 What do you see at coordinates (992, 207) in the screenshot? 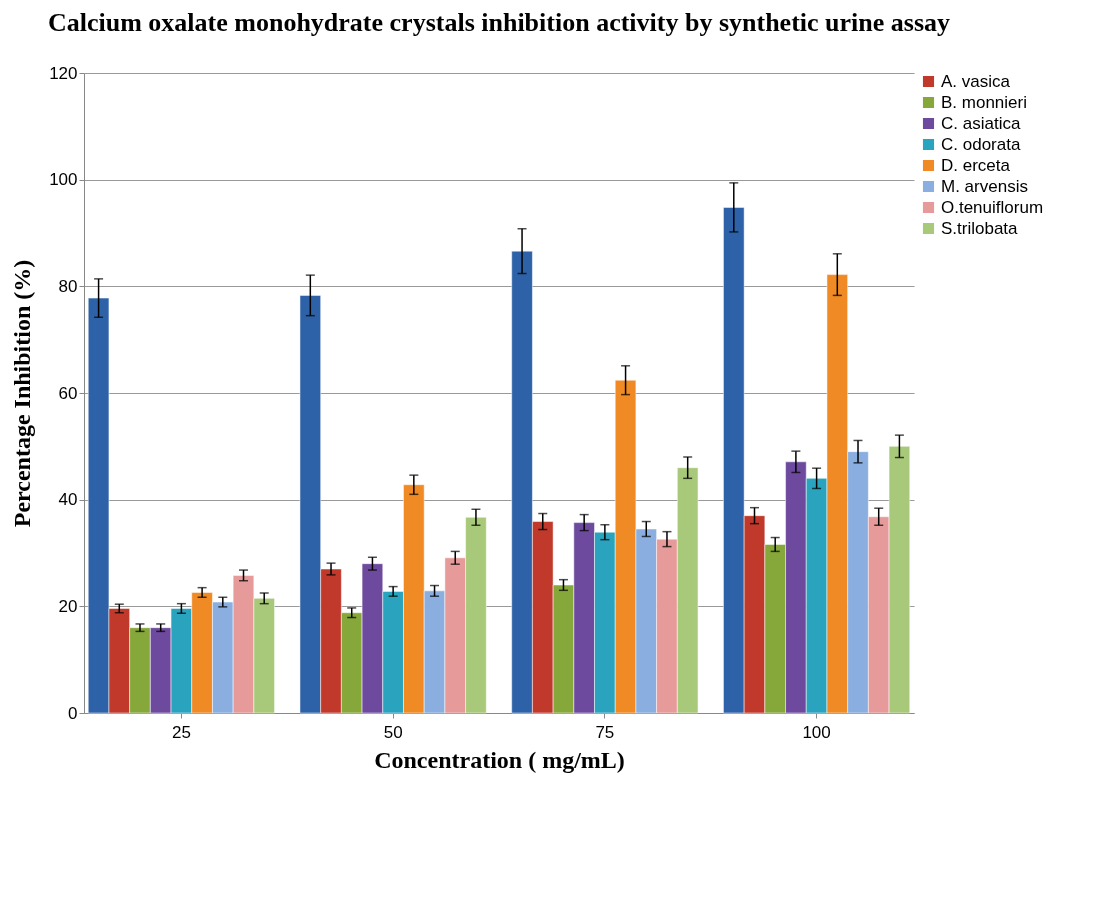
I see `legend-label: O.tenuiflorum` at bounding box center [992, 207].